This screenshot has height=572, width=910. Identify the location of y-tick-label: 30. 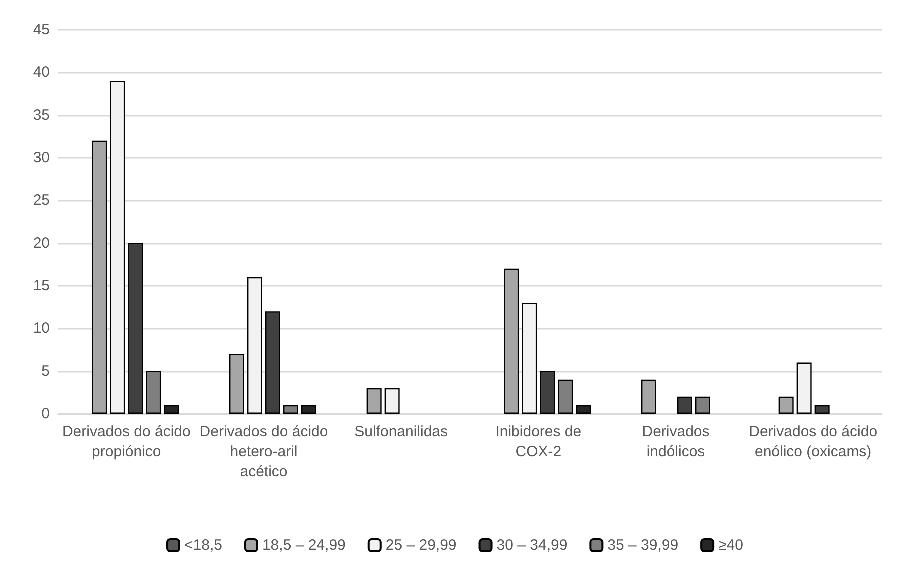
(41, 158).